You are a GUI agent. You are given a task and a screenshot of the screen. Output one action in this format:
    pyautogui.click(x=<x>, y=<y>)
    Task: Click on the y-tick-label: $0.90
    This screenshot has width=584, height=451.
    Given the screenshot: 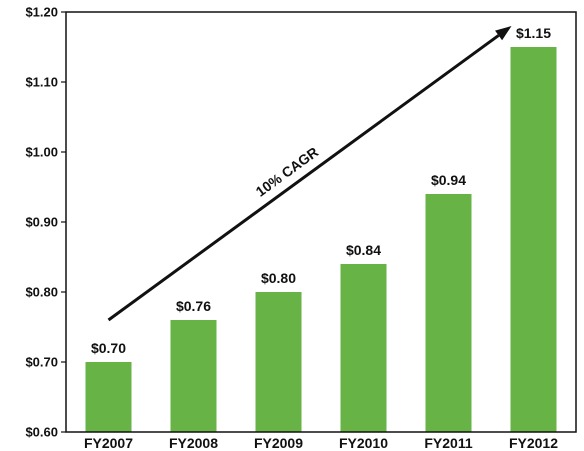 What is the action you would take?
    pyautogui.click(x=41, y=222)
    